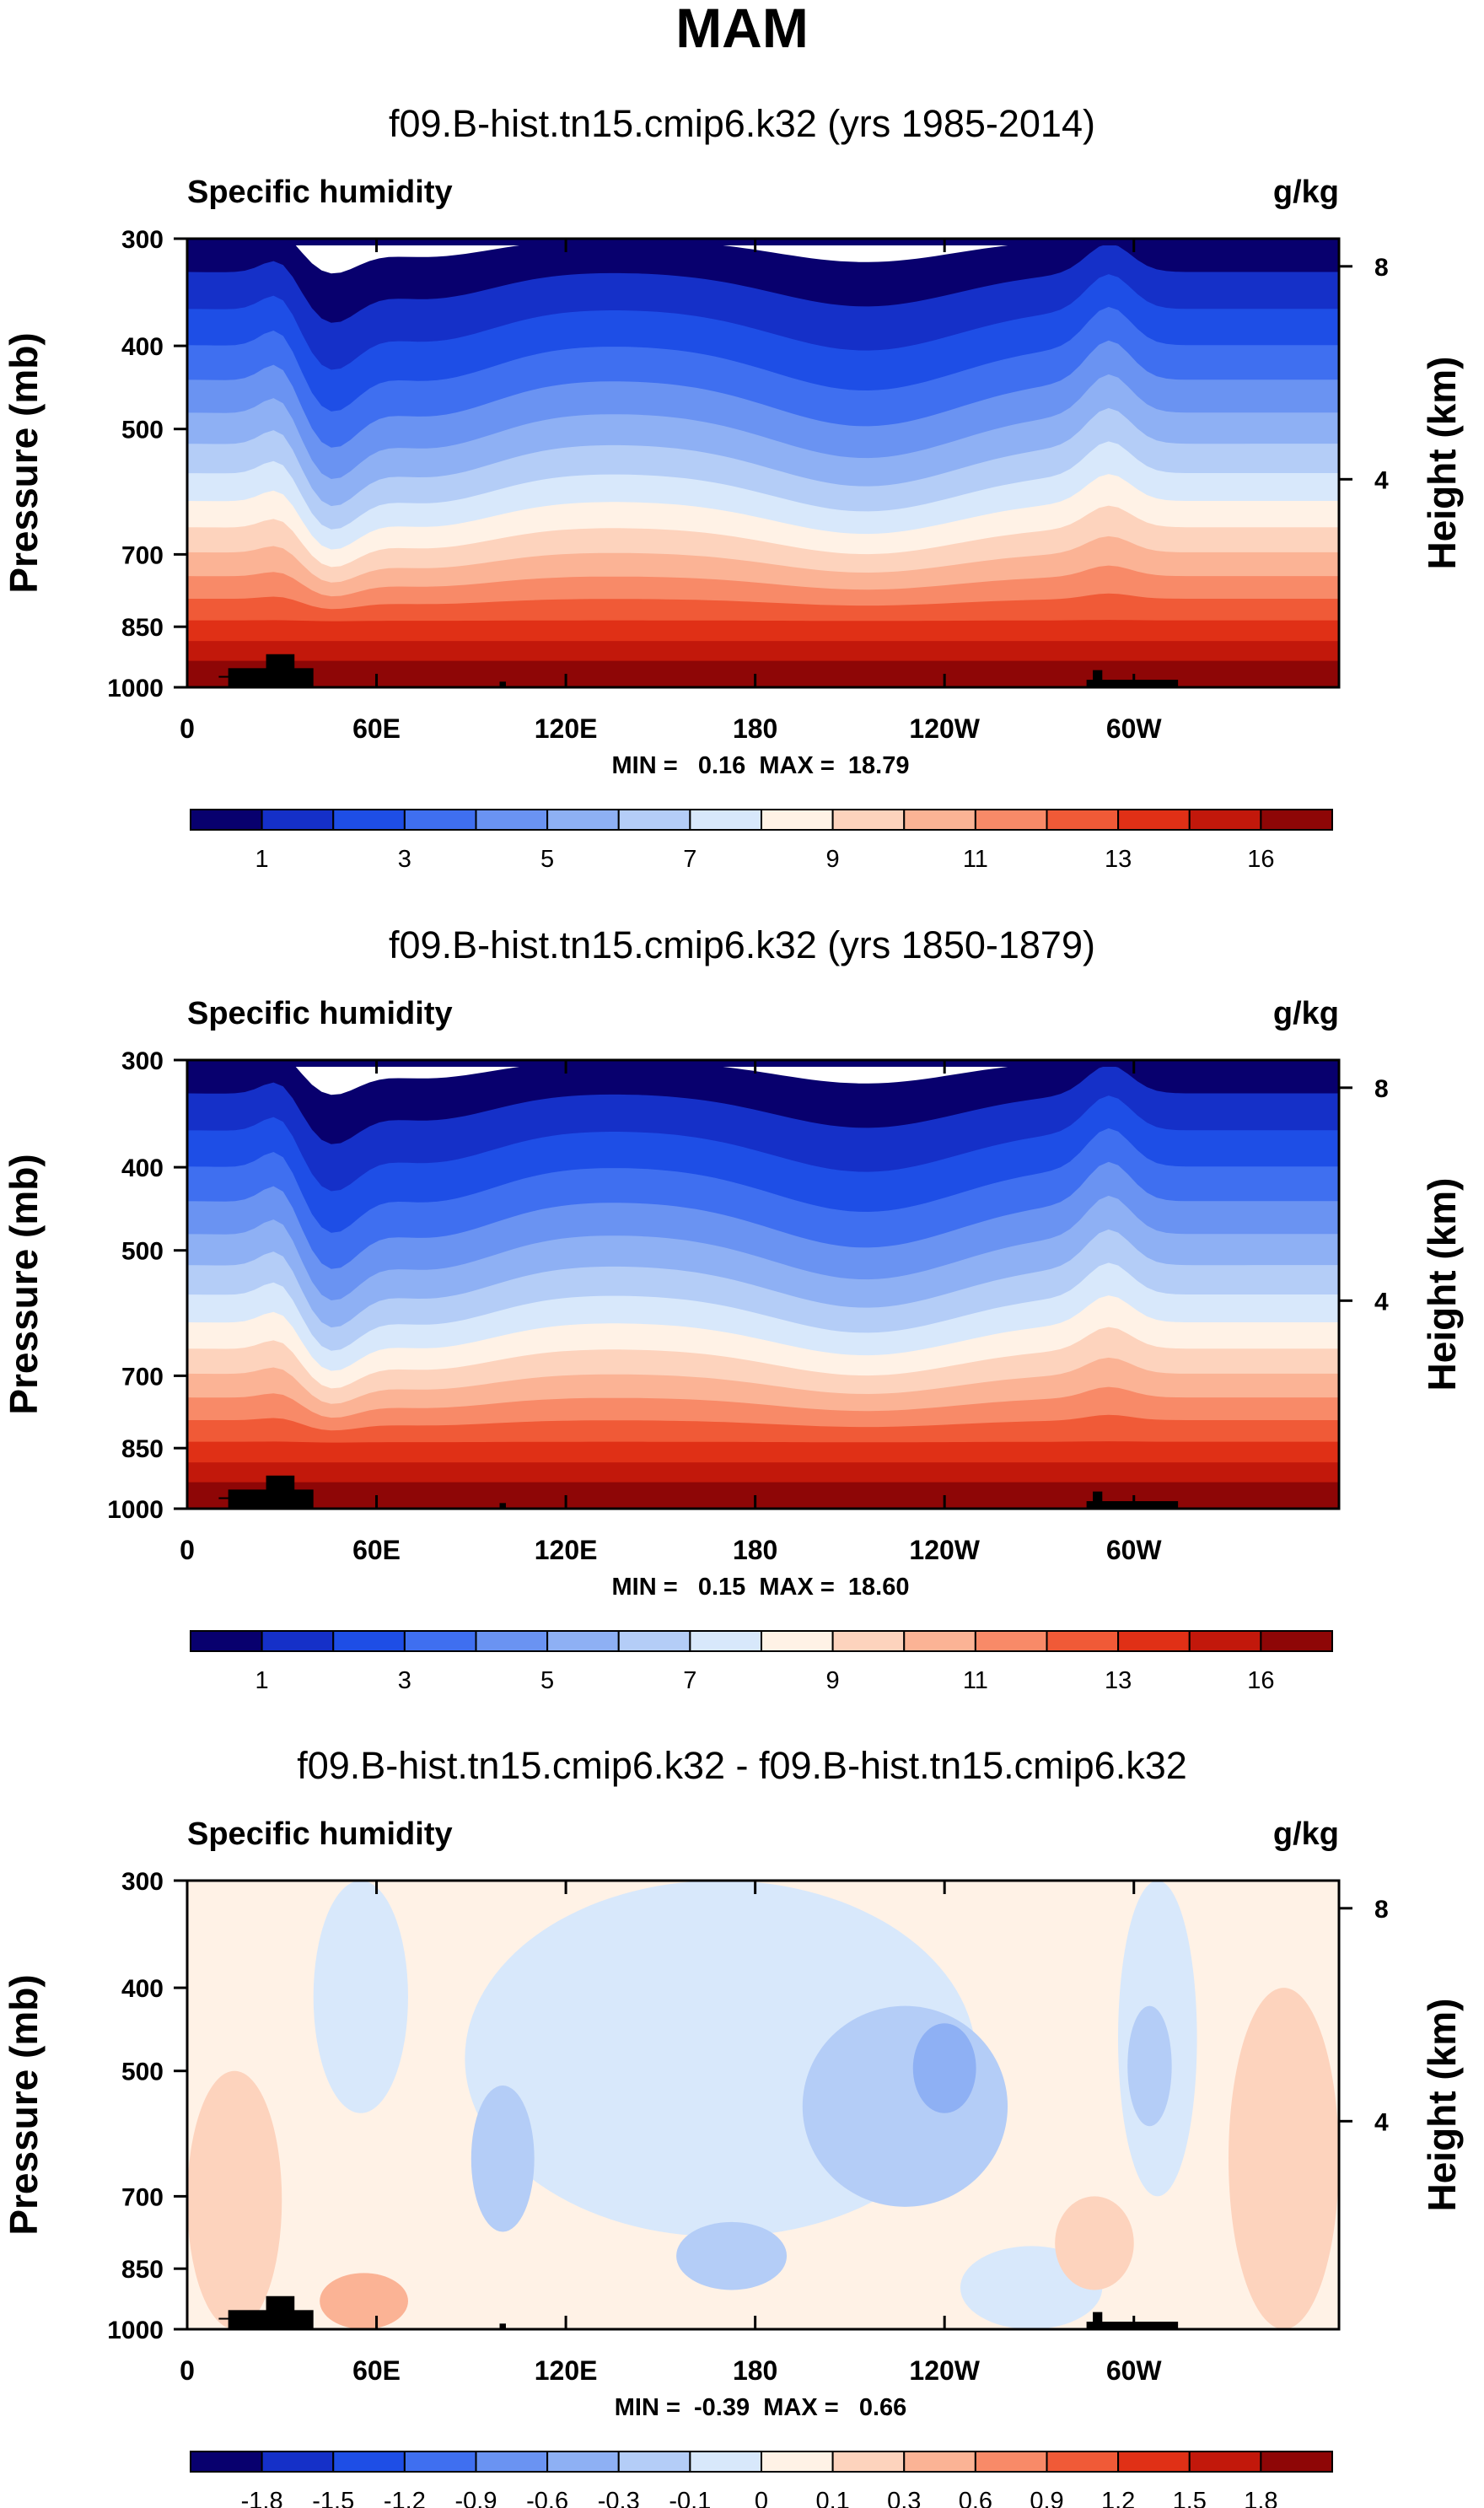 This screenshot has width=1484, height=2508. I want to click on y2-tick-label: 4, so click(1381, 2122).